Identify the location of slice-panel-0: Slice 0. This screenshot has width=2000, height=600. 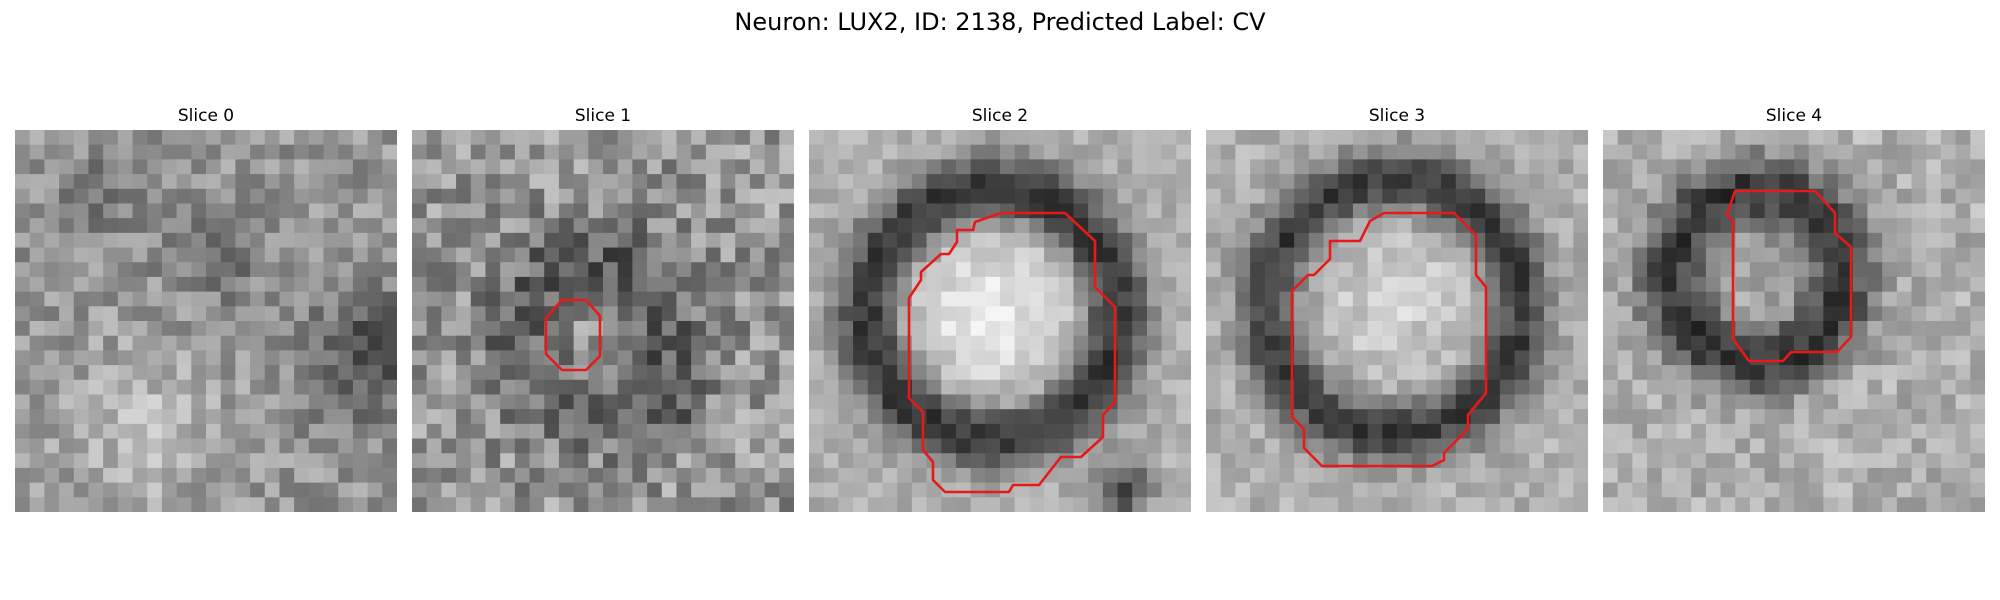
(206, 308).